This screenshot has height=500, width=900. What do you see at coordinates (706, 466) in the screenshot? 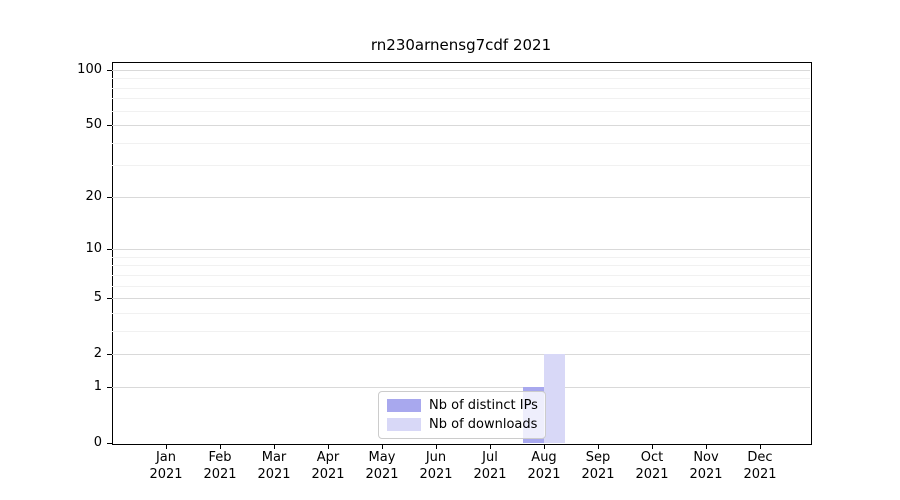
I see `x-tick-label: Nov 2021` at bounding box center [706, 466].